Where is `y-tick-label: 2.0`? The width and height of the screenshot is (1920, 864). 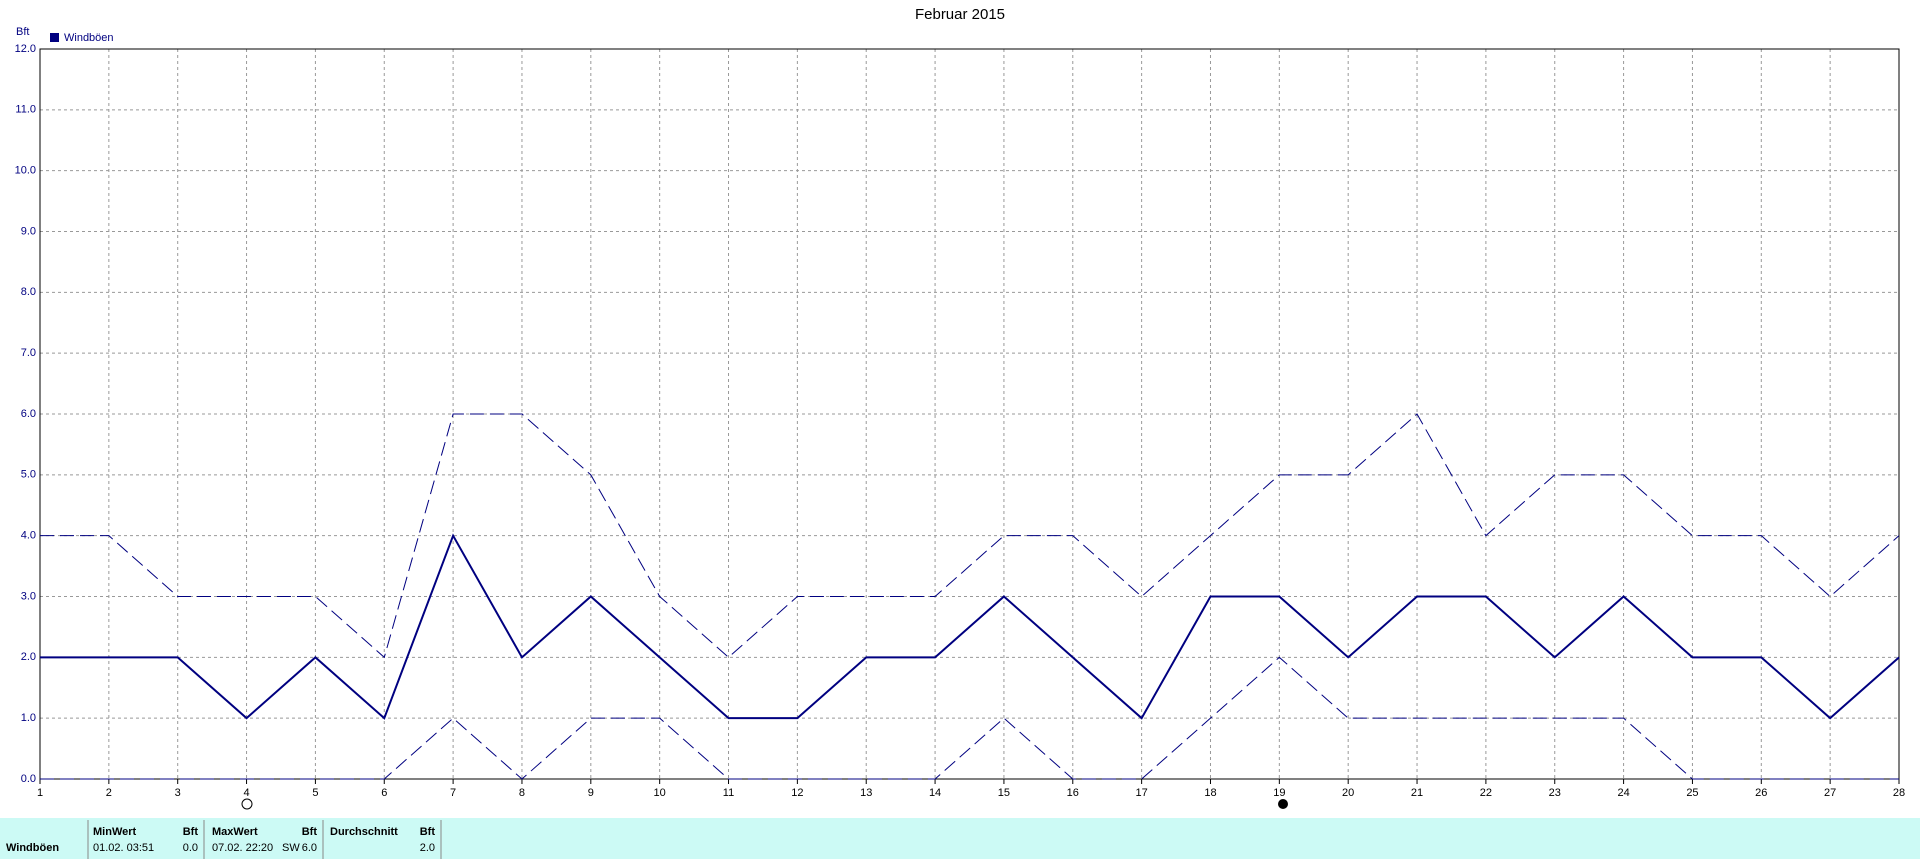
y-tick-label: 2.0 is located at coordinates (28, 657).